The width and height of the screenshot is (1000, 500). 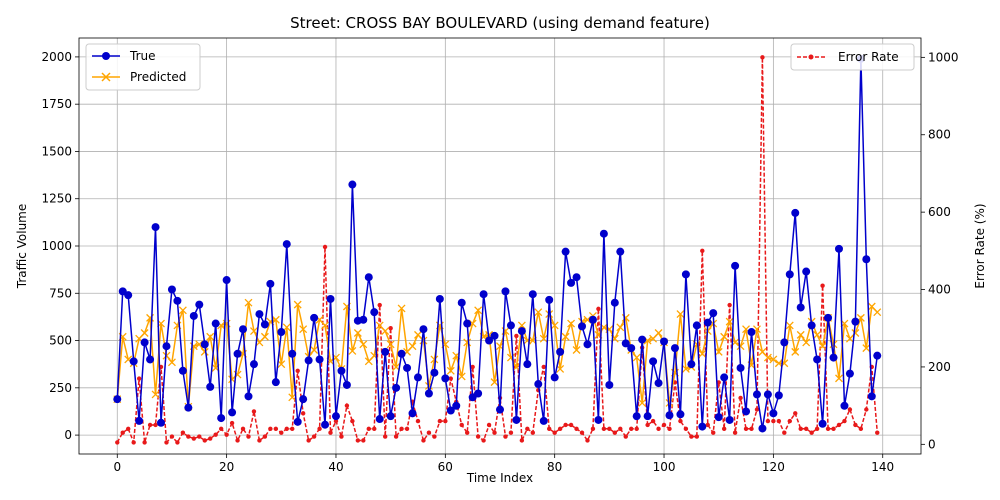 I want to click on legend-right-box, so click(x=852, y=57).